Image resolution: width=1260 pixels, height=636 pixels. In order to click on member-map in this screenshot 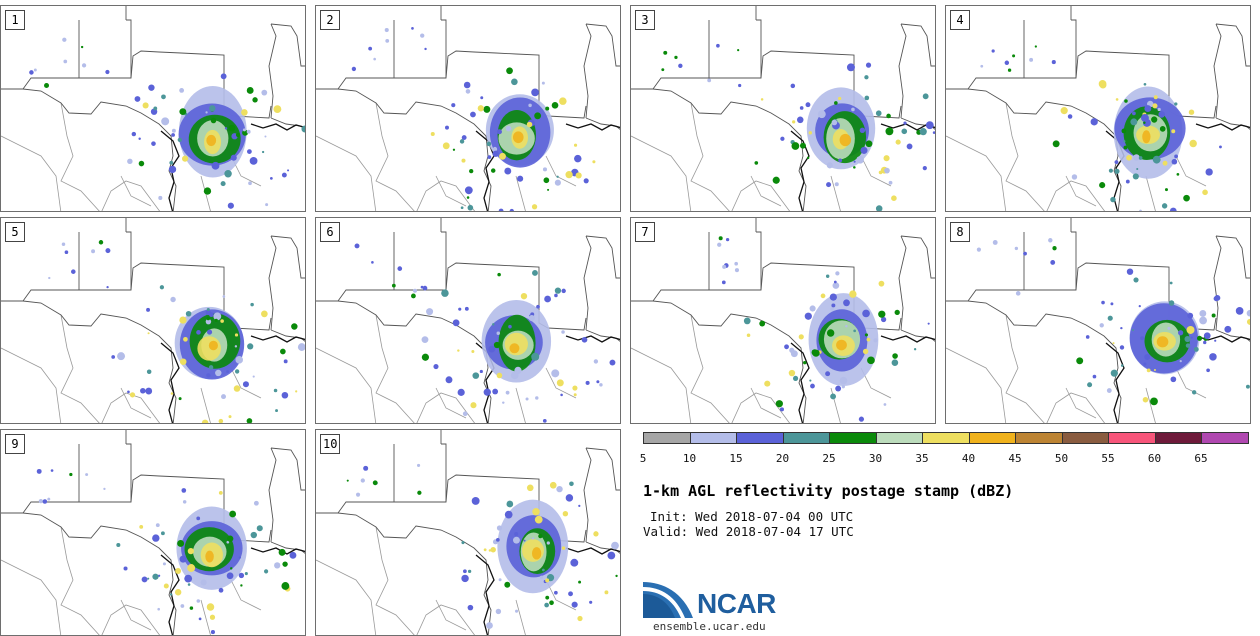, I will do `click(1098, 108)`.